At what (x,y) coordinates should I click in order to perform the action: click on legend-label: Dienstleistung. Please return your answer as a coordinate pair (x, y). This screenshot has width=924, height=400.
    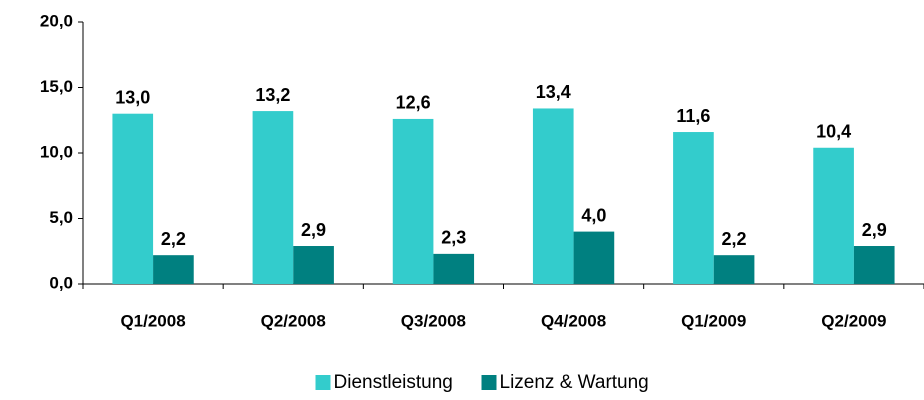
    Looking at the image, I should click on (393, 382).